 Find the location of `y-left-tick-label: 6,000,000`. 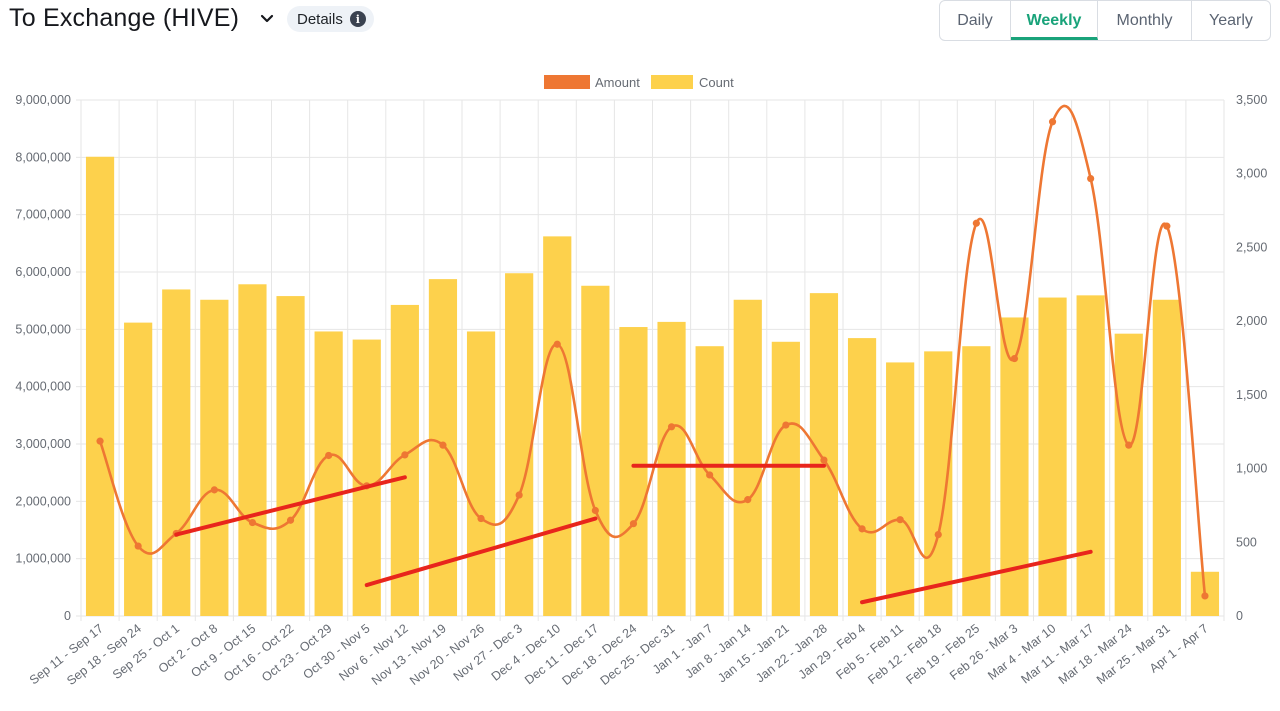

y-left-tick-label: 6,000,000 is located at coordinates (43, 272).